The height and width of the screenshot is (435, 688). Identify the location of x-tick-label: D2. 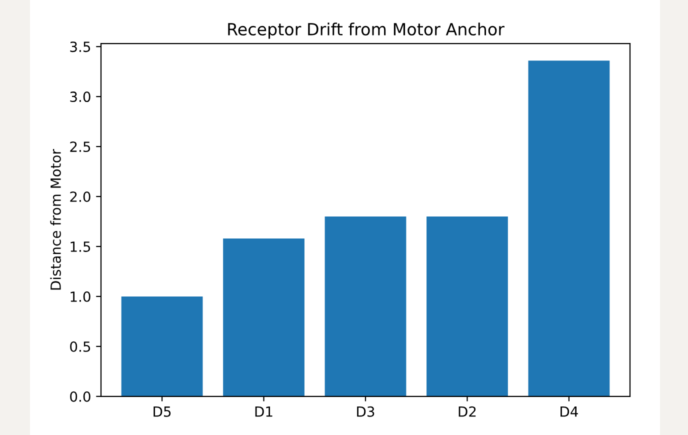
(467, 411).